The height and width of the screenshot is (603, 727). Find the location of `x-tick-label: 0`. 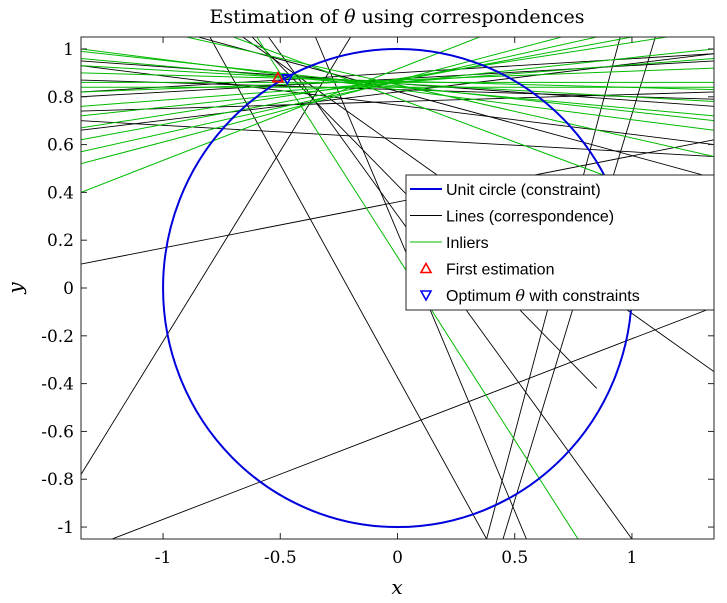

x-tick-label: 0 is located at coordinates (397, 558).